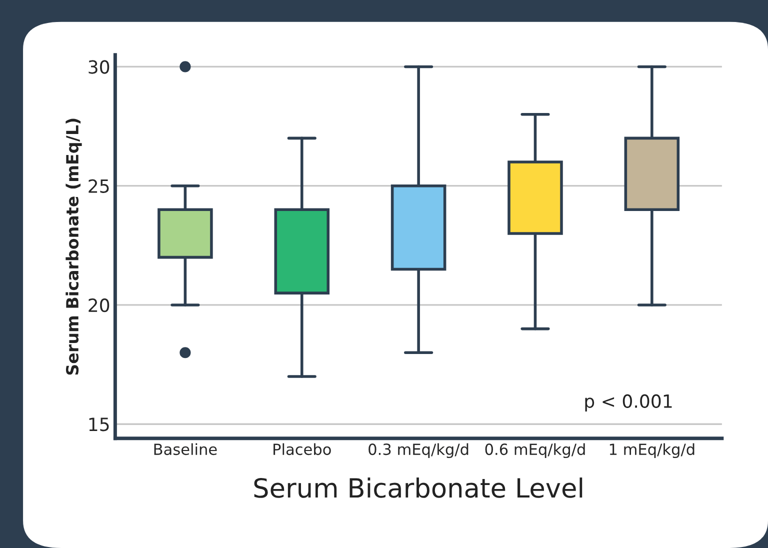 The width and height of the screenshot is (768, 548). I want to click on x-axis-title: Serum Bicarbonate Level, so click(418, 487).